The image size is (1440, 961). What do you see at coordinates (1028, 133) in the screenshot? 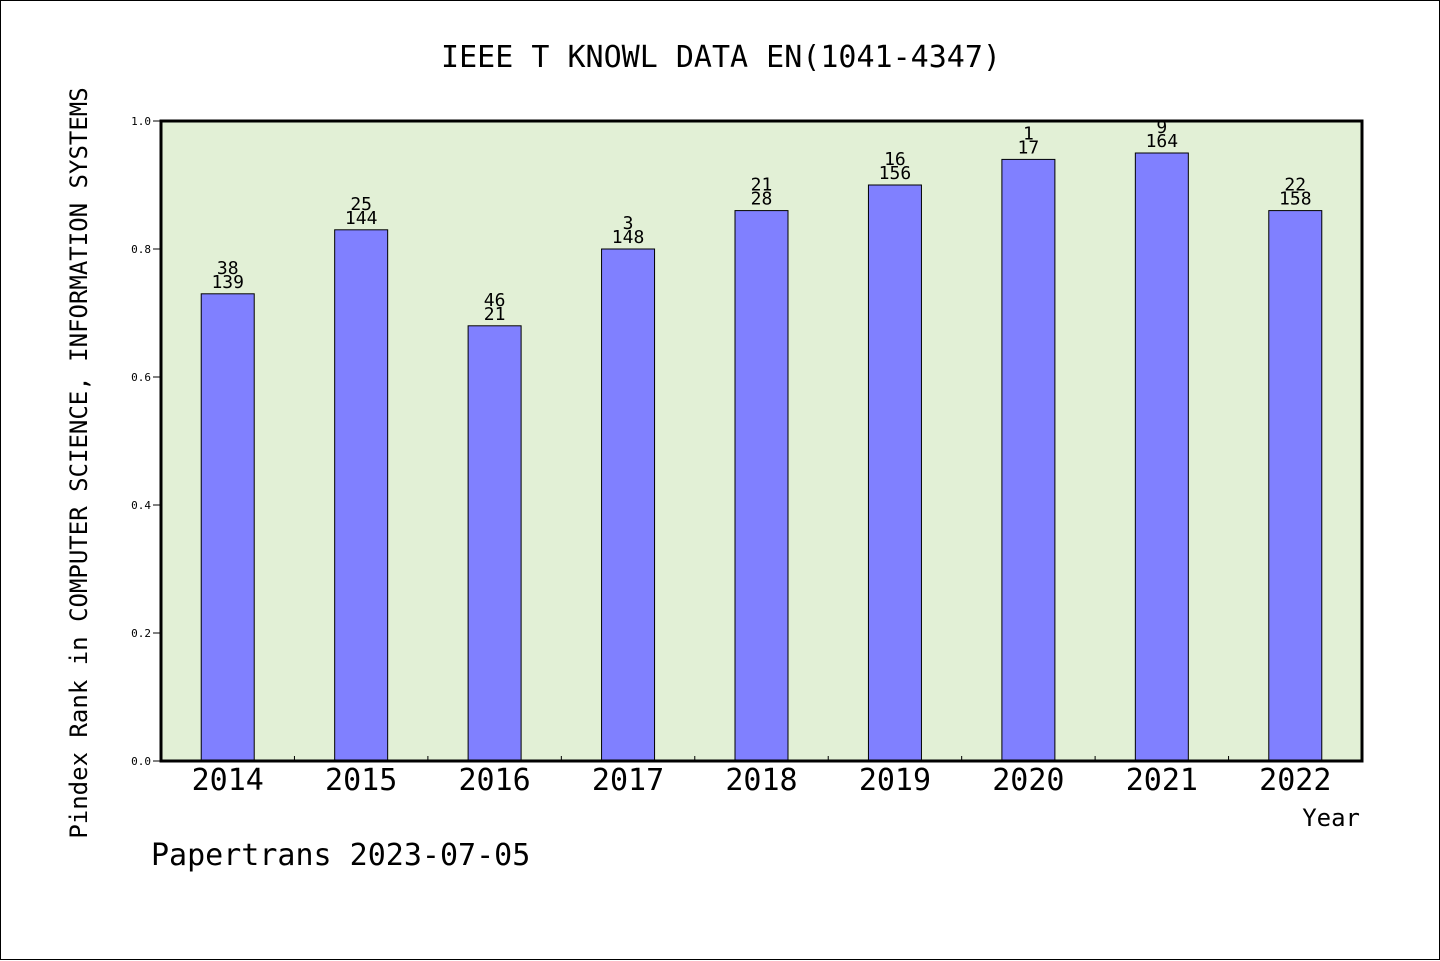
I see `bar-label-top-2020: 1` at bounding box center [1028, 133].